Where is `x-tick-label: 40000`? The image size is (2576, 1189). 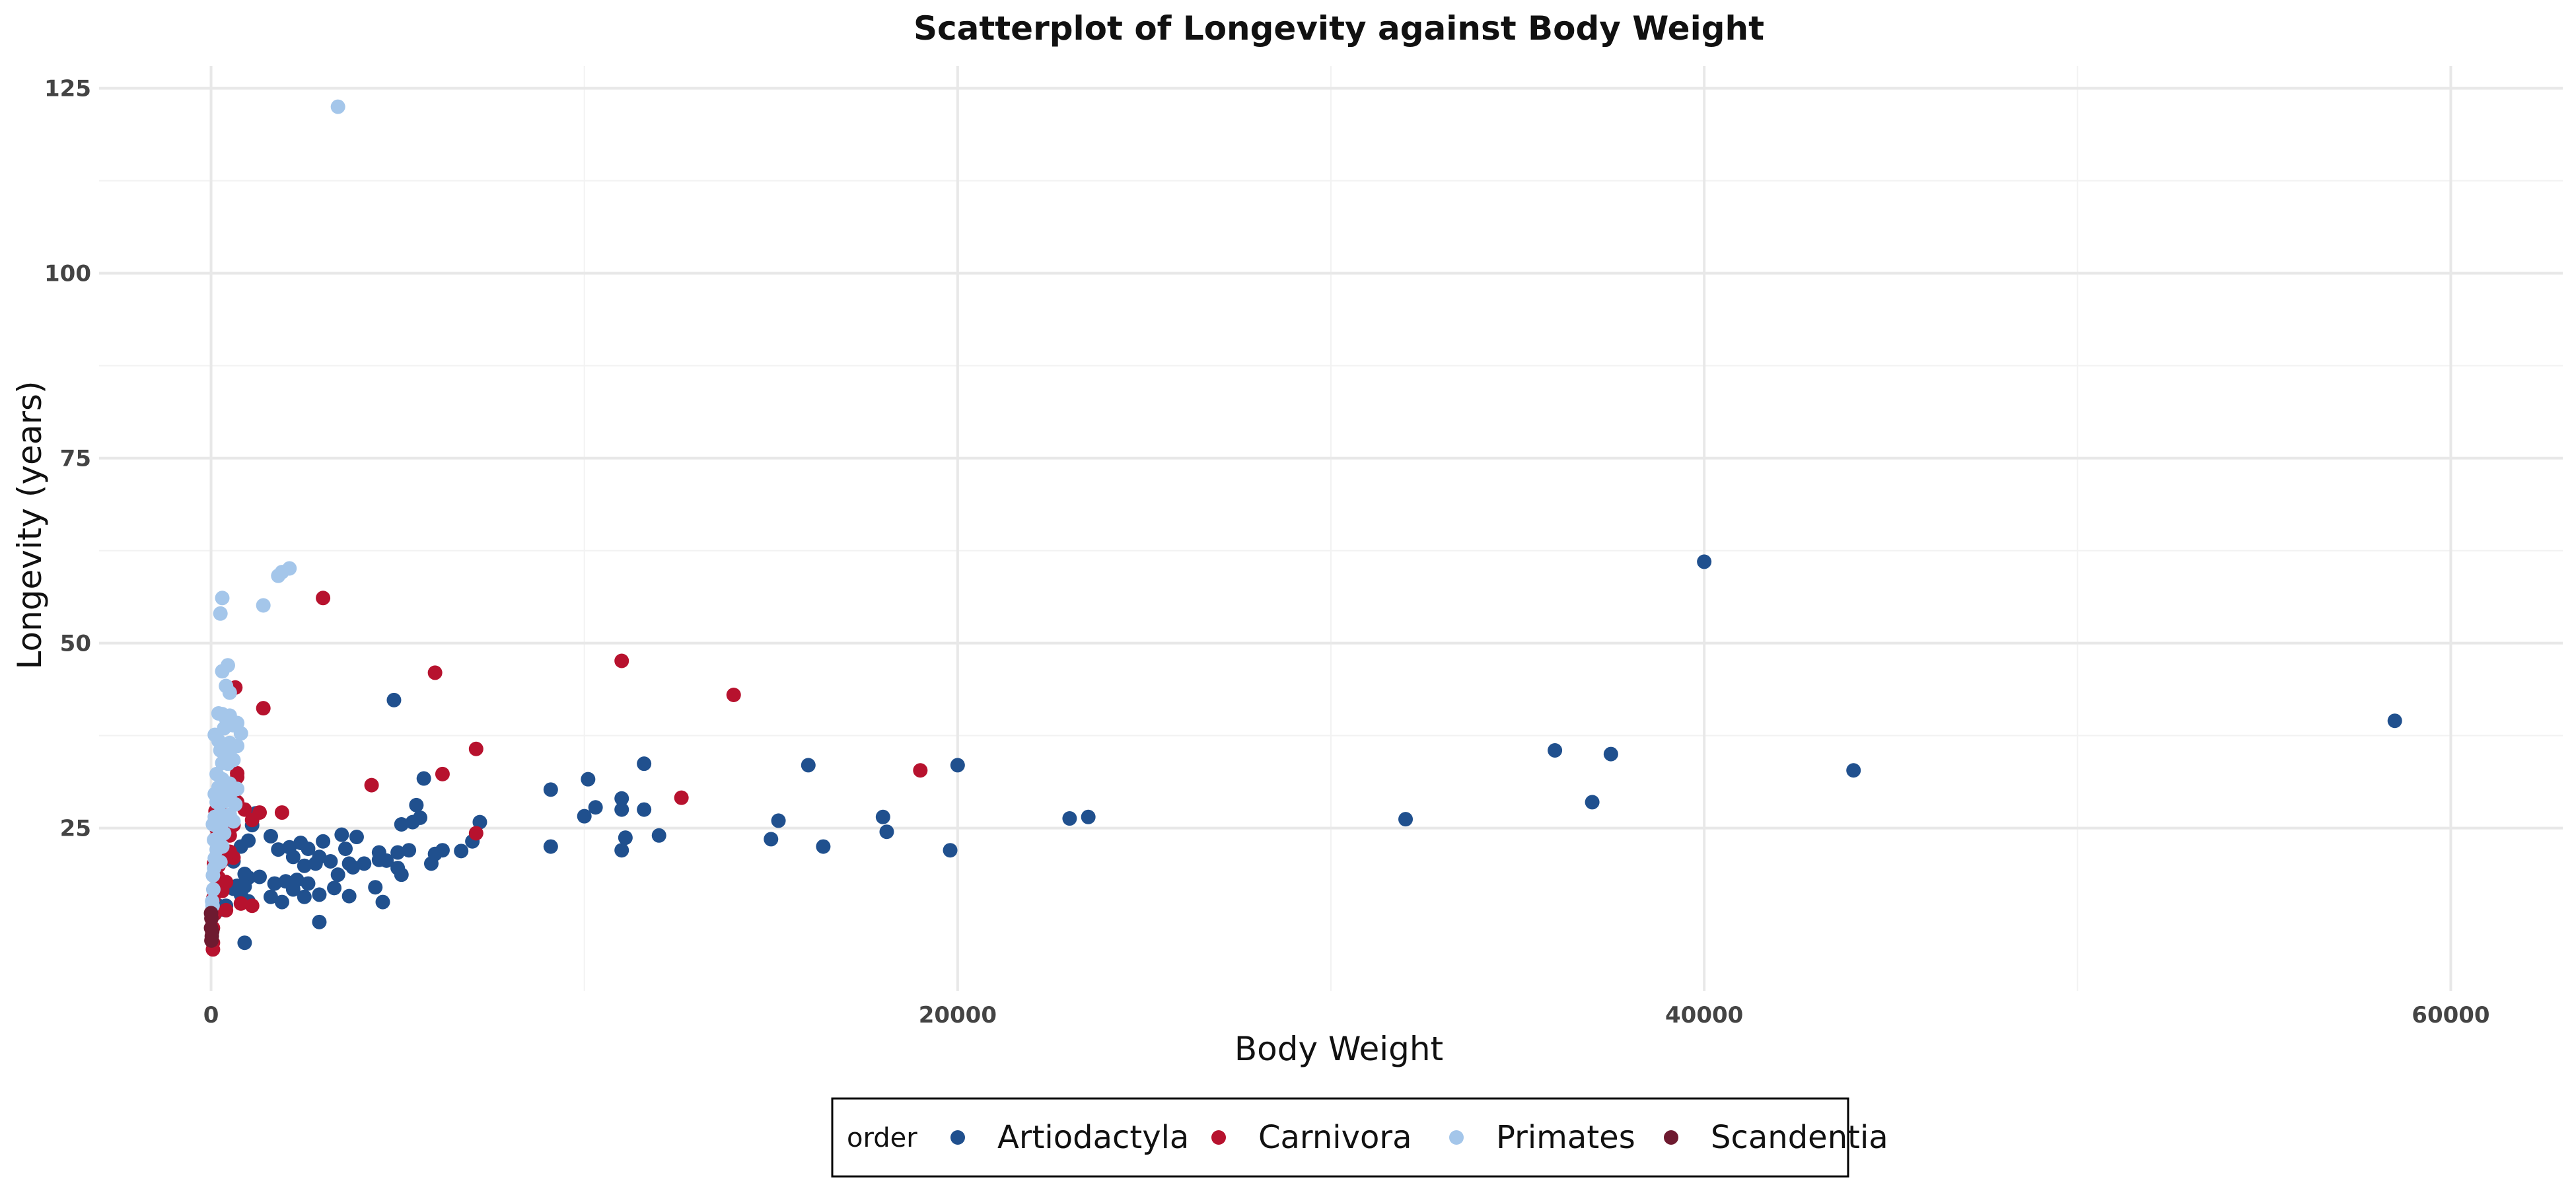
x-tick-label: 40000 is located at coordinates (1704, 1015).